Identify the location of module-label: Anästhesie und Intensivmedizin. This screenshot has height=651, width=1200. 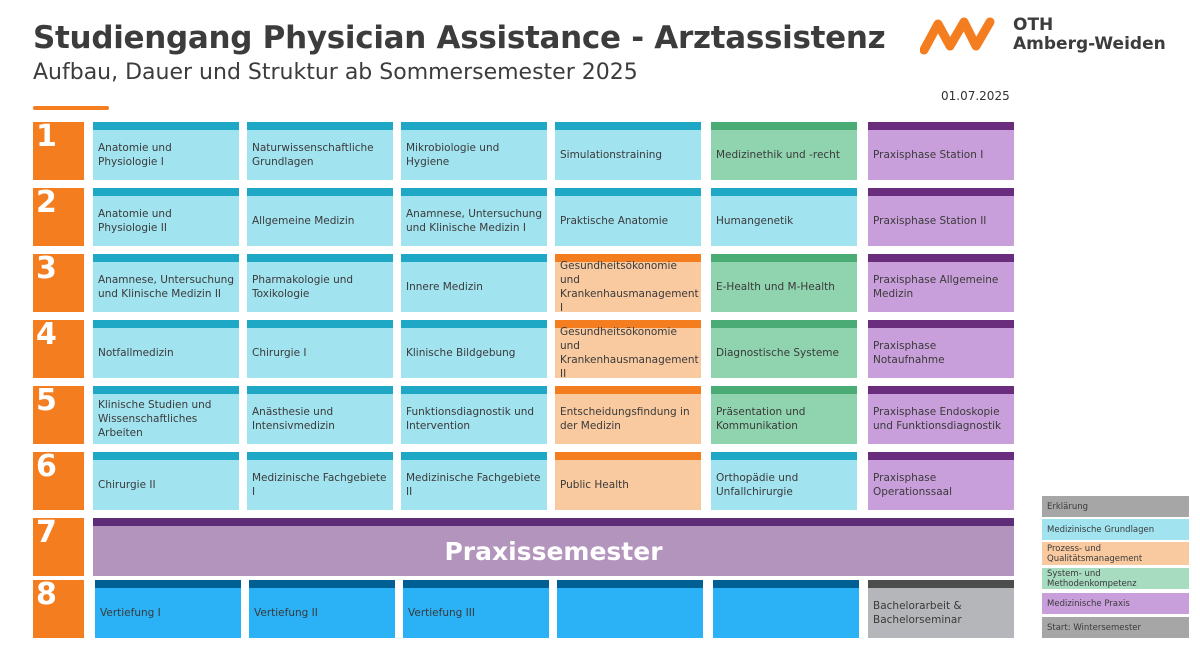
(293, 419).